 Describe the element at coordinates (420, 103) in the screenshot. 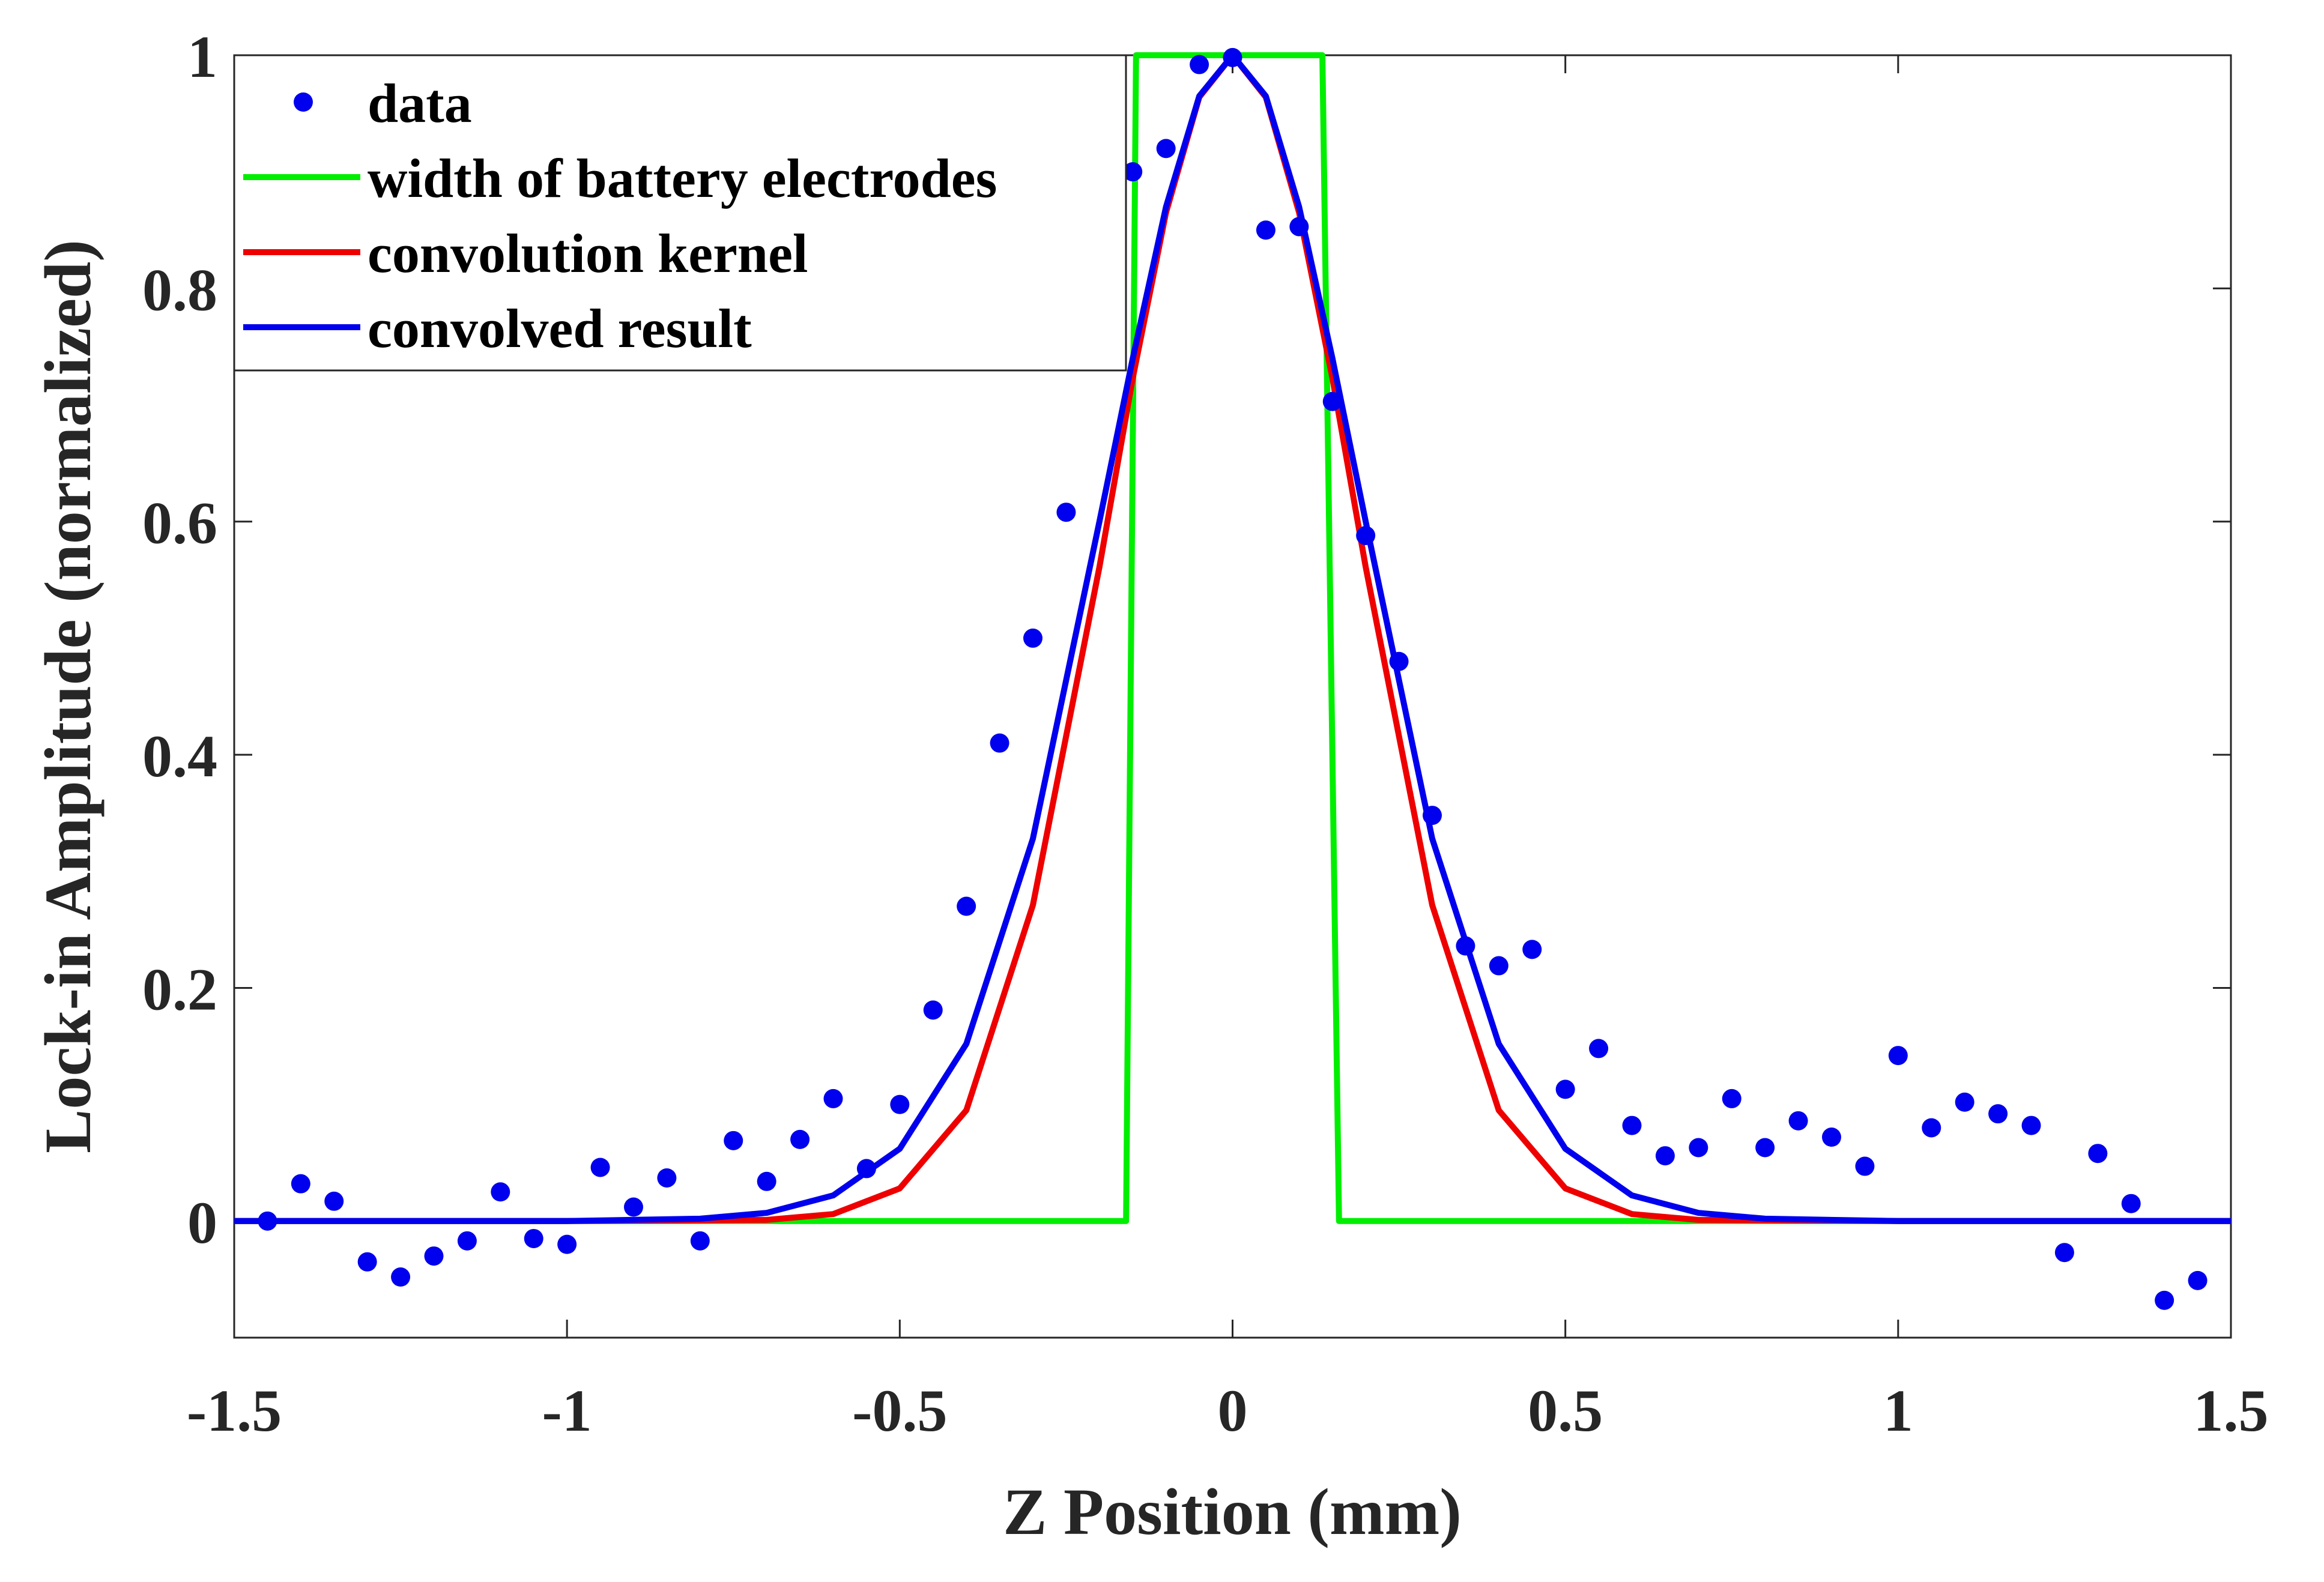

I see `legend-label-0: data` at that location.